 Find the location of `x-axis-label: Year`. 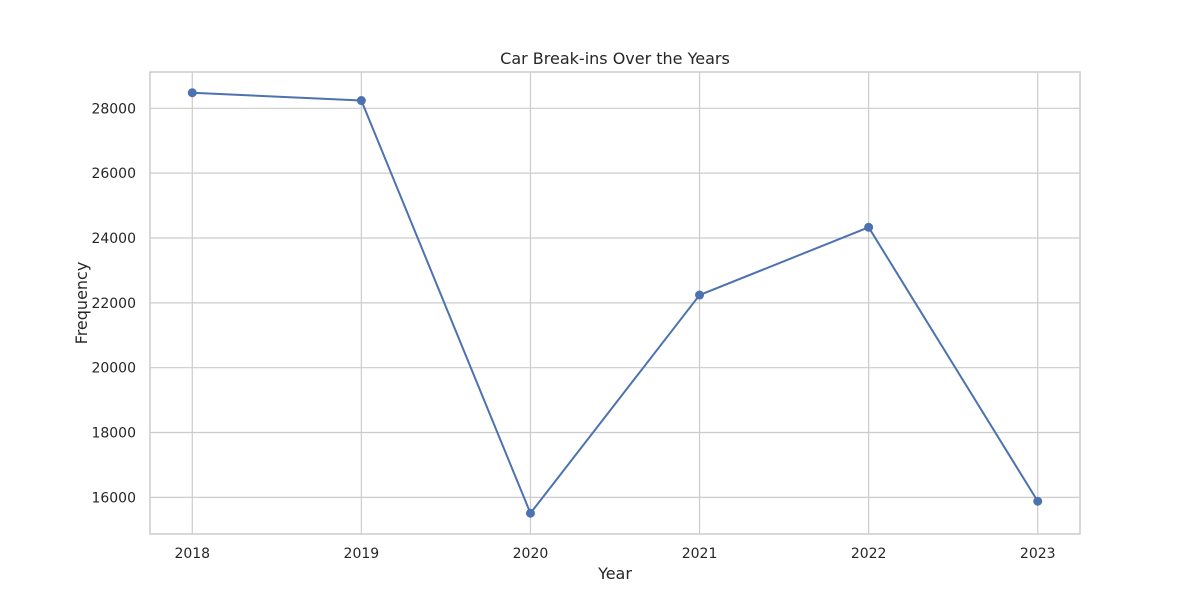

x-axis-label: Year is located at coordinates (614, 573).